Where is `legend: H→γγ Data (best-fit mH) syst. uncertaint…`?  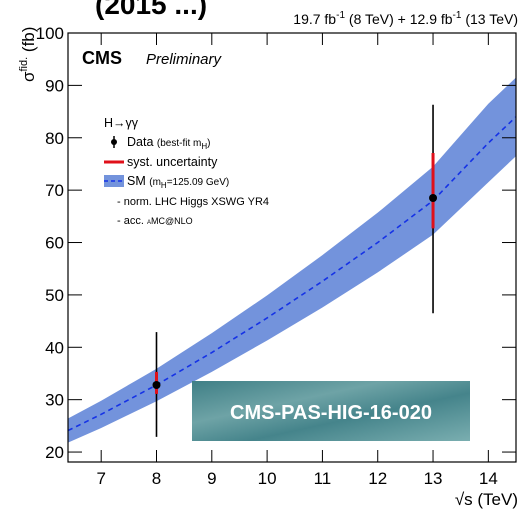
legend: H→γγ Data (best-fit mH) syst. uncertaint… is located at coordinates (186, 171).